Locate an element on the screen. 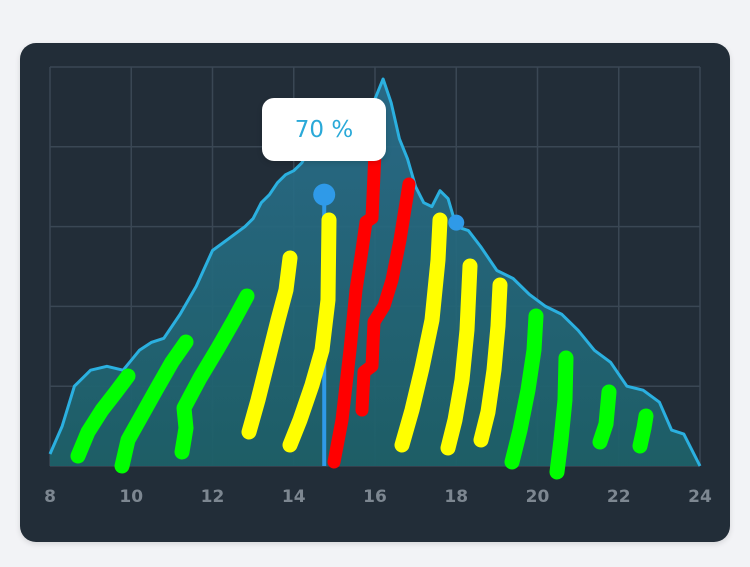  percentage-tooltip: 70 % is located at coordinates (324, 129).